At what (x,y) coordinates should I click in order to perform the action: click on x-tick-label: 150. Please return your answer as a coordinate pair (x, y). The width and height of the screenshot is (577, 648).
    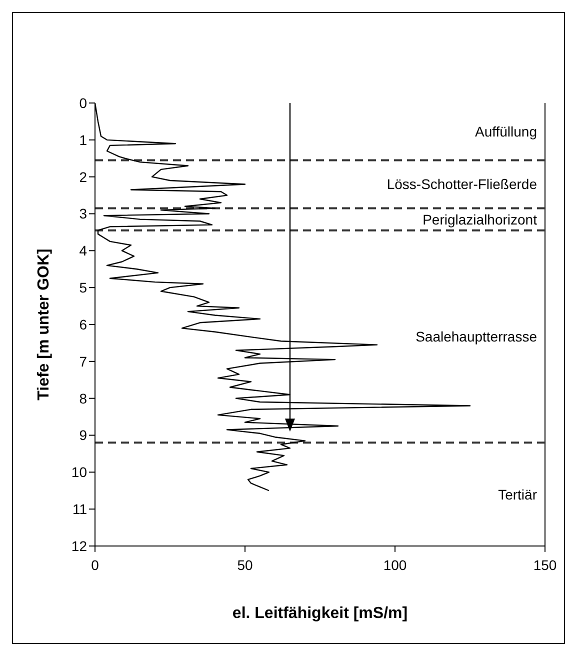
    Looking at the image, I should click on (545, 564).